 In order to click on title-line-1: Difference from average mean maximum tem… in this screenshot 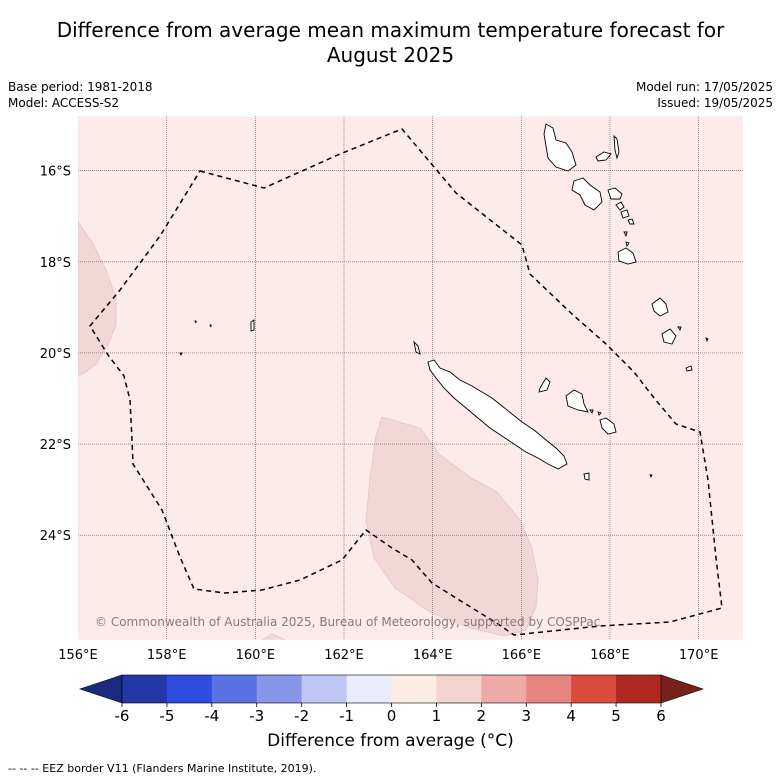, I will do `click(390, 30)`.